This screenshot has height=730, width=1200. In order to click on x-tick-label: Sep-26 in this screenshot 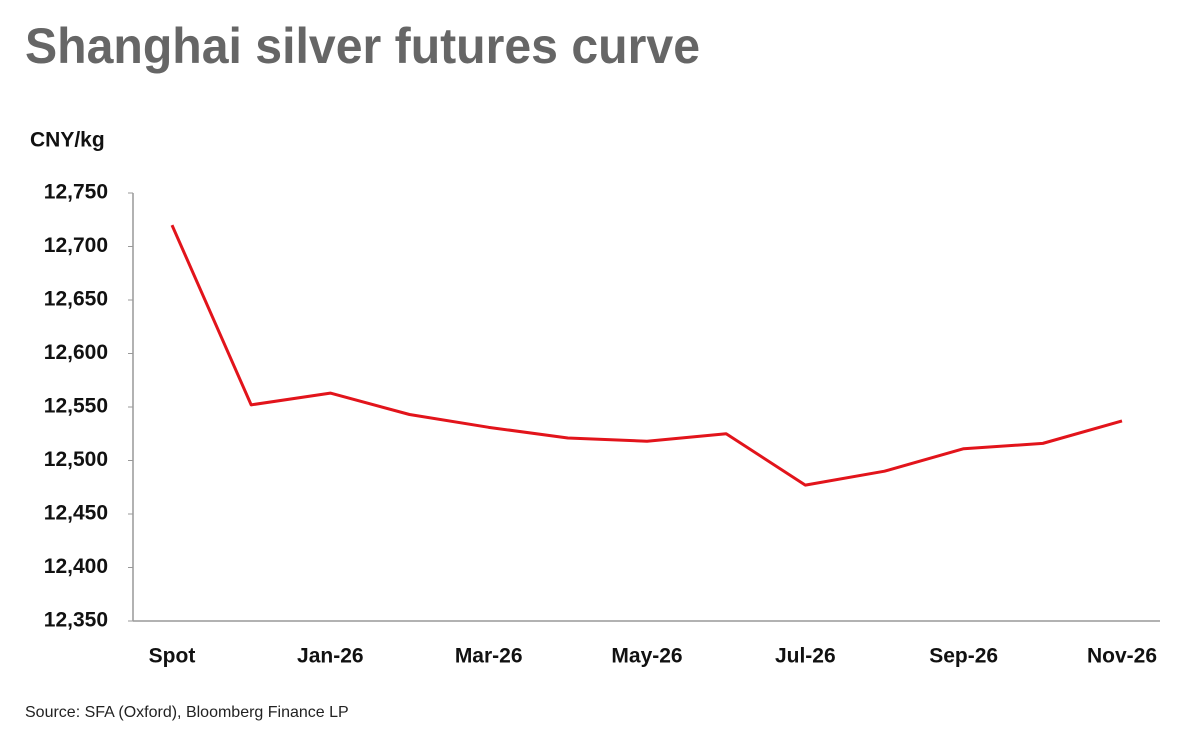, I will do `click(963, 656)`.